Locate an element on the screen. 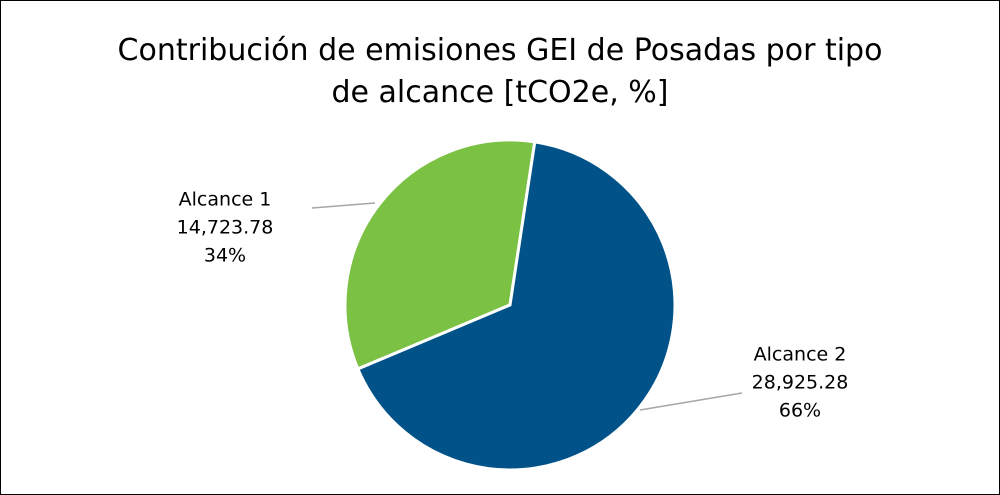  percentage-label: 34% is located at coordinates (225, 256).